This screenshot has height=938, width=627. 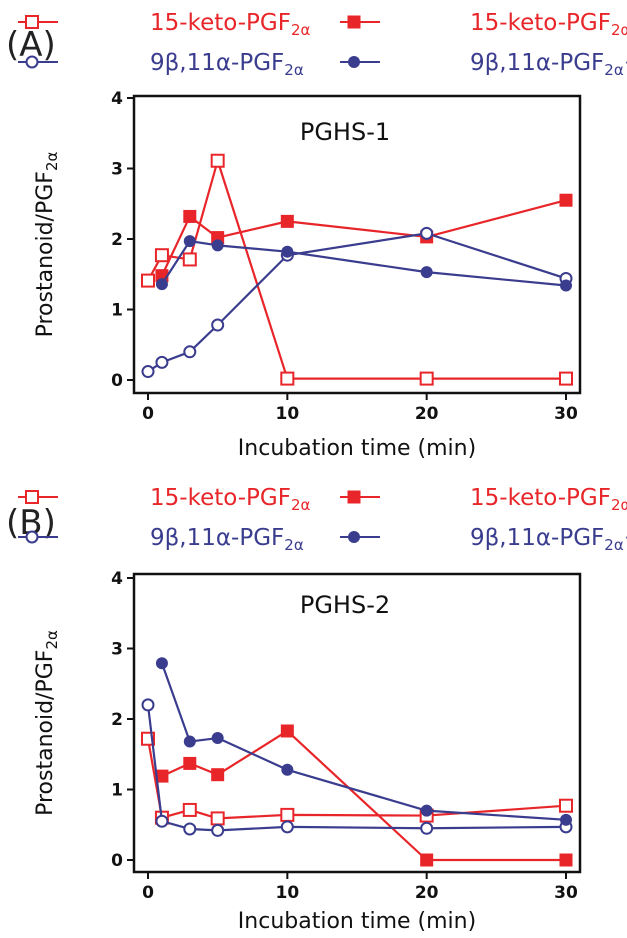 What do you see at coordinates (148, 893) in the screenshot?
I see `x-tick-label: 0` at bounding box center [148, 893].